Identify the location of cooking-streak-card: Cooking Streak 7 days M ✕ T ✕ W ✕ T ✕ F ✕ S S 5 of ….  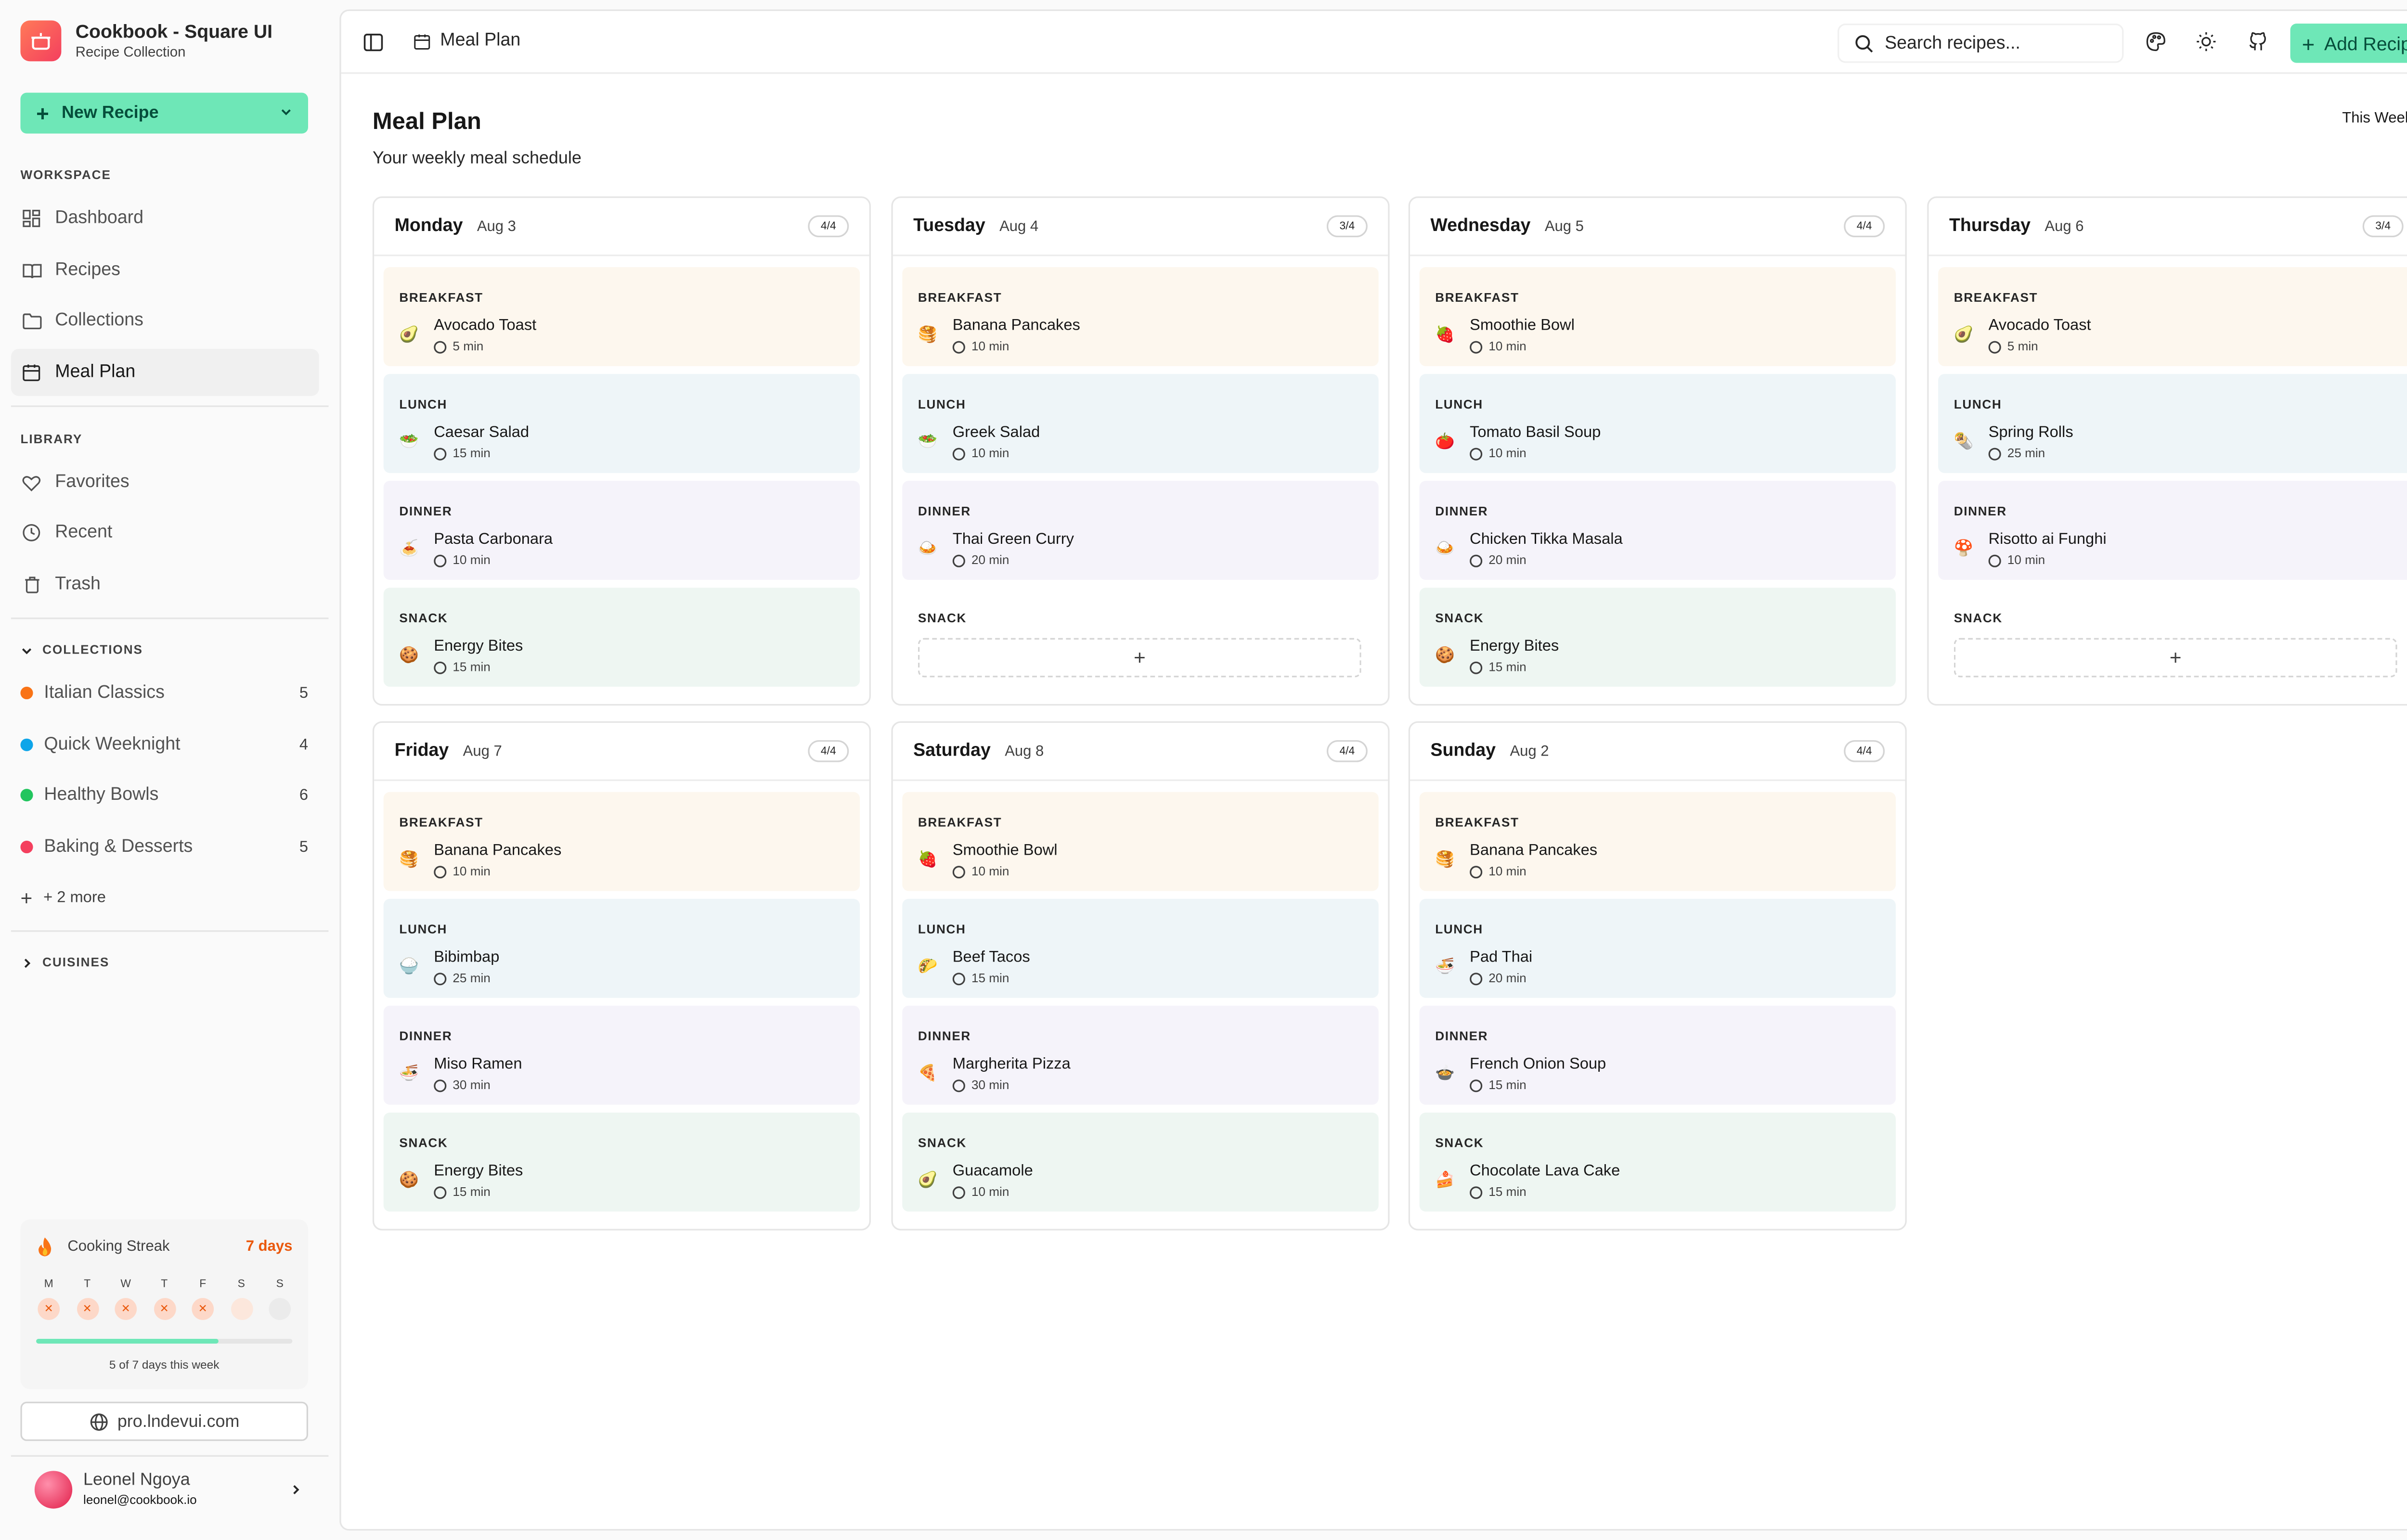
(164, 1304).